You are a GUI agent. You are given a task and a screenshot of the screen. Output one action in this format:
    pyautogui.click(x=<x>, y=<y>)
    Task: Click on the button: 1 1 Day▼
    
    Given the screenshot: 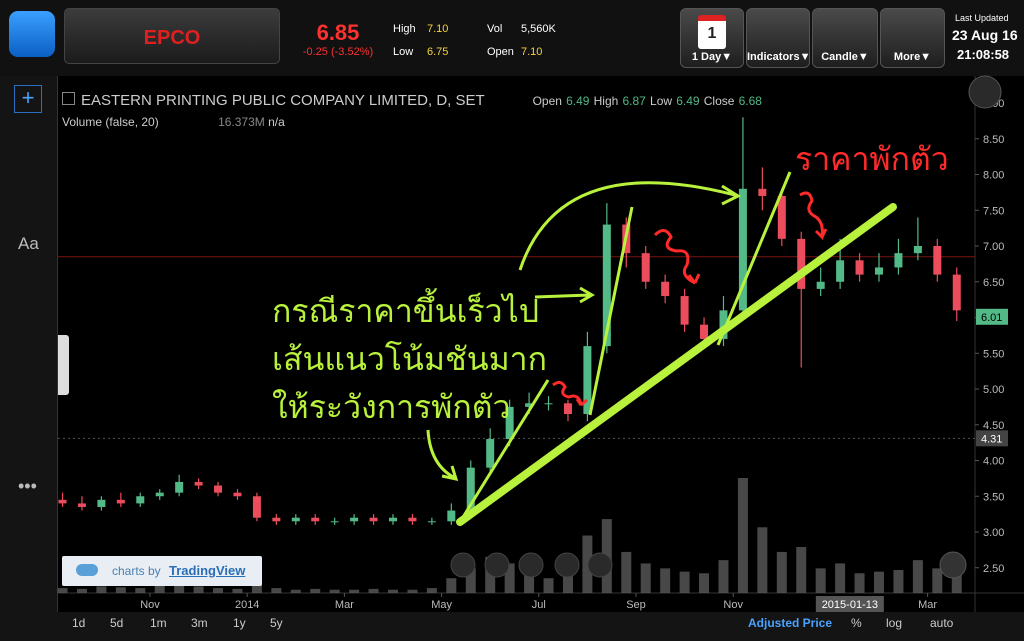 What is the action you would take?
    pyautogui.click(x=712, y=38)
    